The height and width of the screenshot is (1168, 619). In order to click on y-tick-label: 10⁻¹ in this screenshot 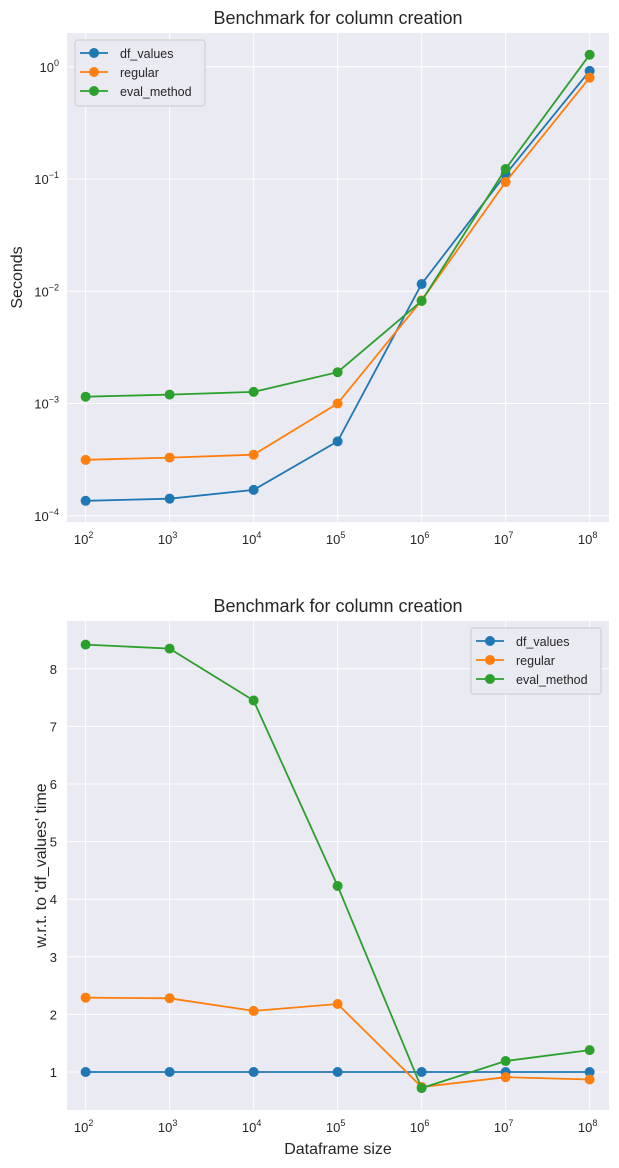, I will do `click(46, 178)`.